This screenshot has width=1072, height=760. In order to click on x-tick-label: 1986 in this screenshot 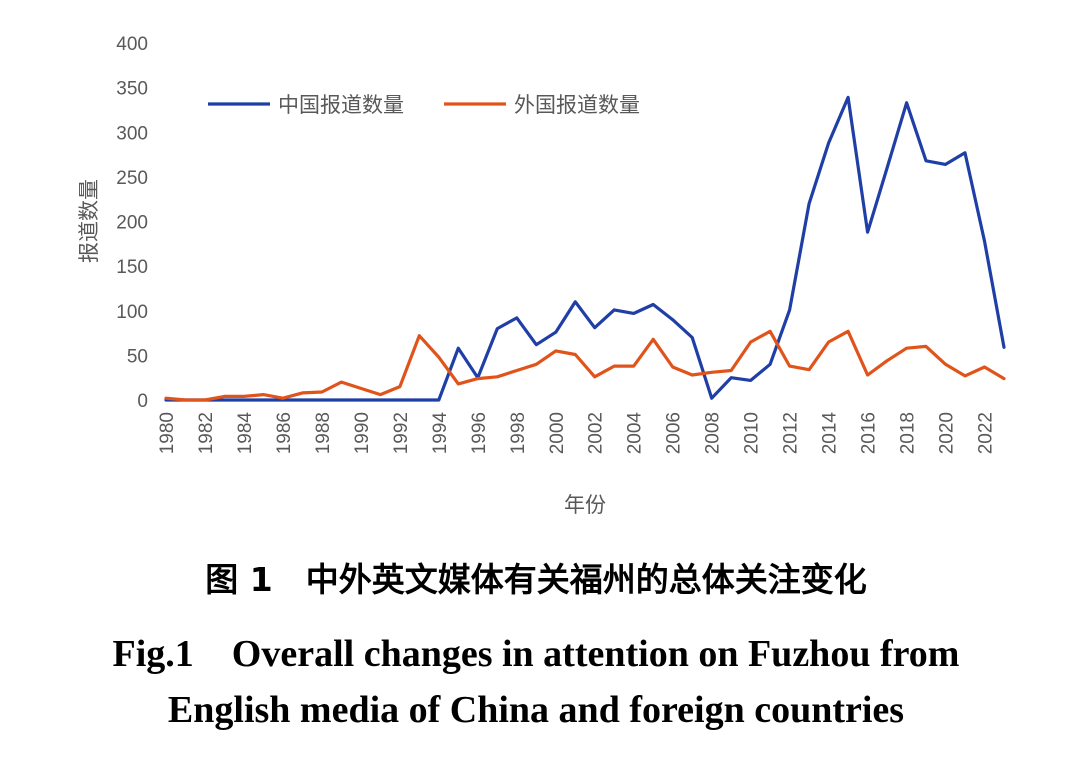, I will do `click(284, 433)`.